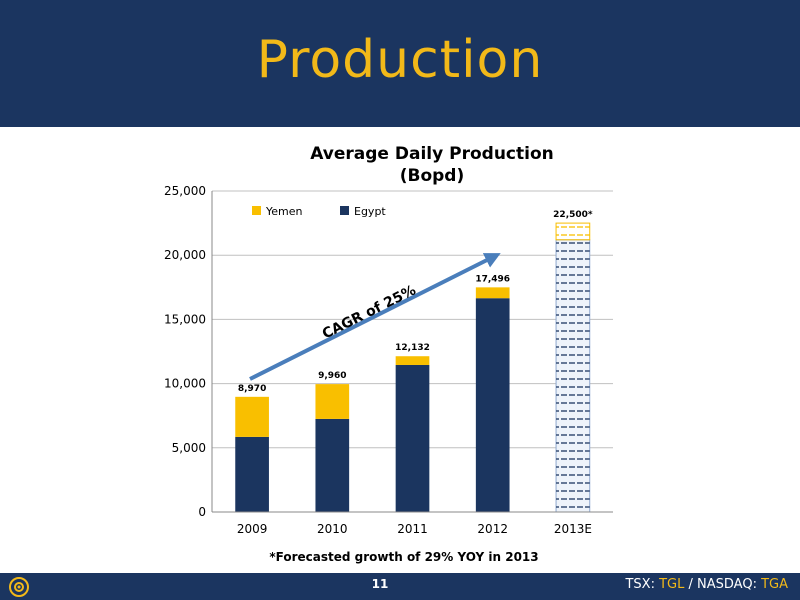 Image resolution: width=800 pixels, height=600 pixels. What do you see at coordinates (403, 557) in the screenshot?
I see `chart-footnote: *Forecasted growth of 29% YOY in 2013` at bounding box center [403, 557].